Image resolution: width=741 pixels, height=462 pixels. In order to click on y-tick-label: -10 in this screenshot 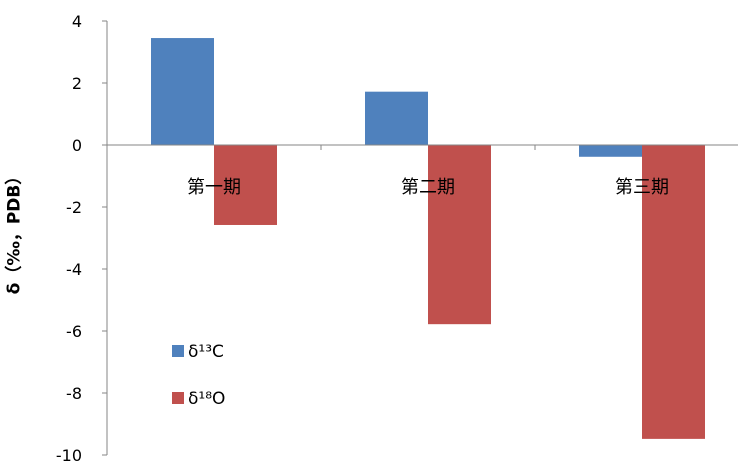, I will do `click(69, 454)`.